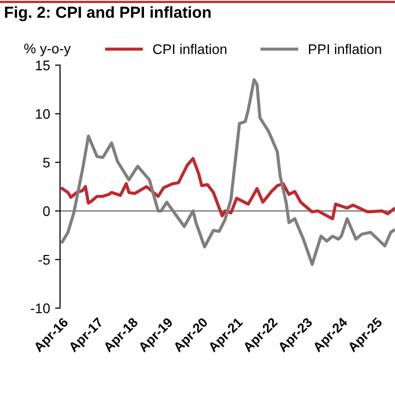  What do you see at coordinates (44, 259) in the screenshot?
I see `y-tick-label: -5` at bounding box center [44, 259].